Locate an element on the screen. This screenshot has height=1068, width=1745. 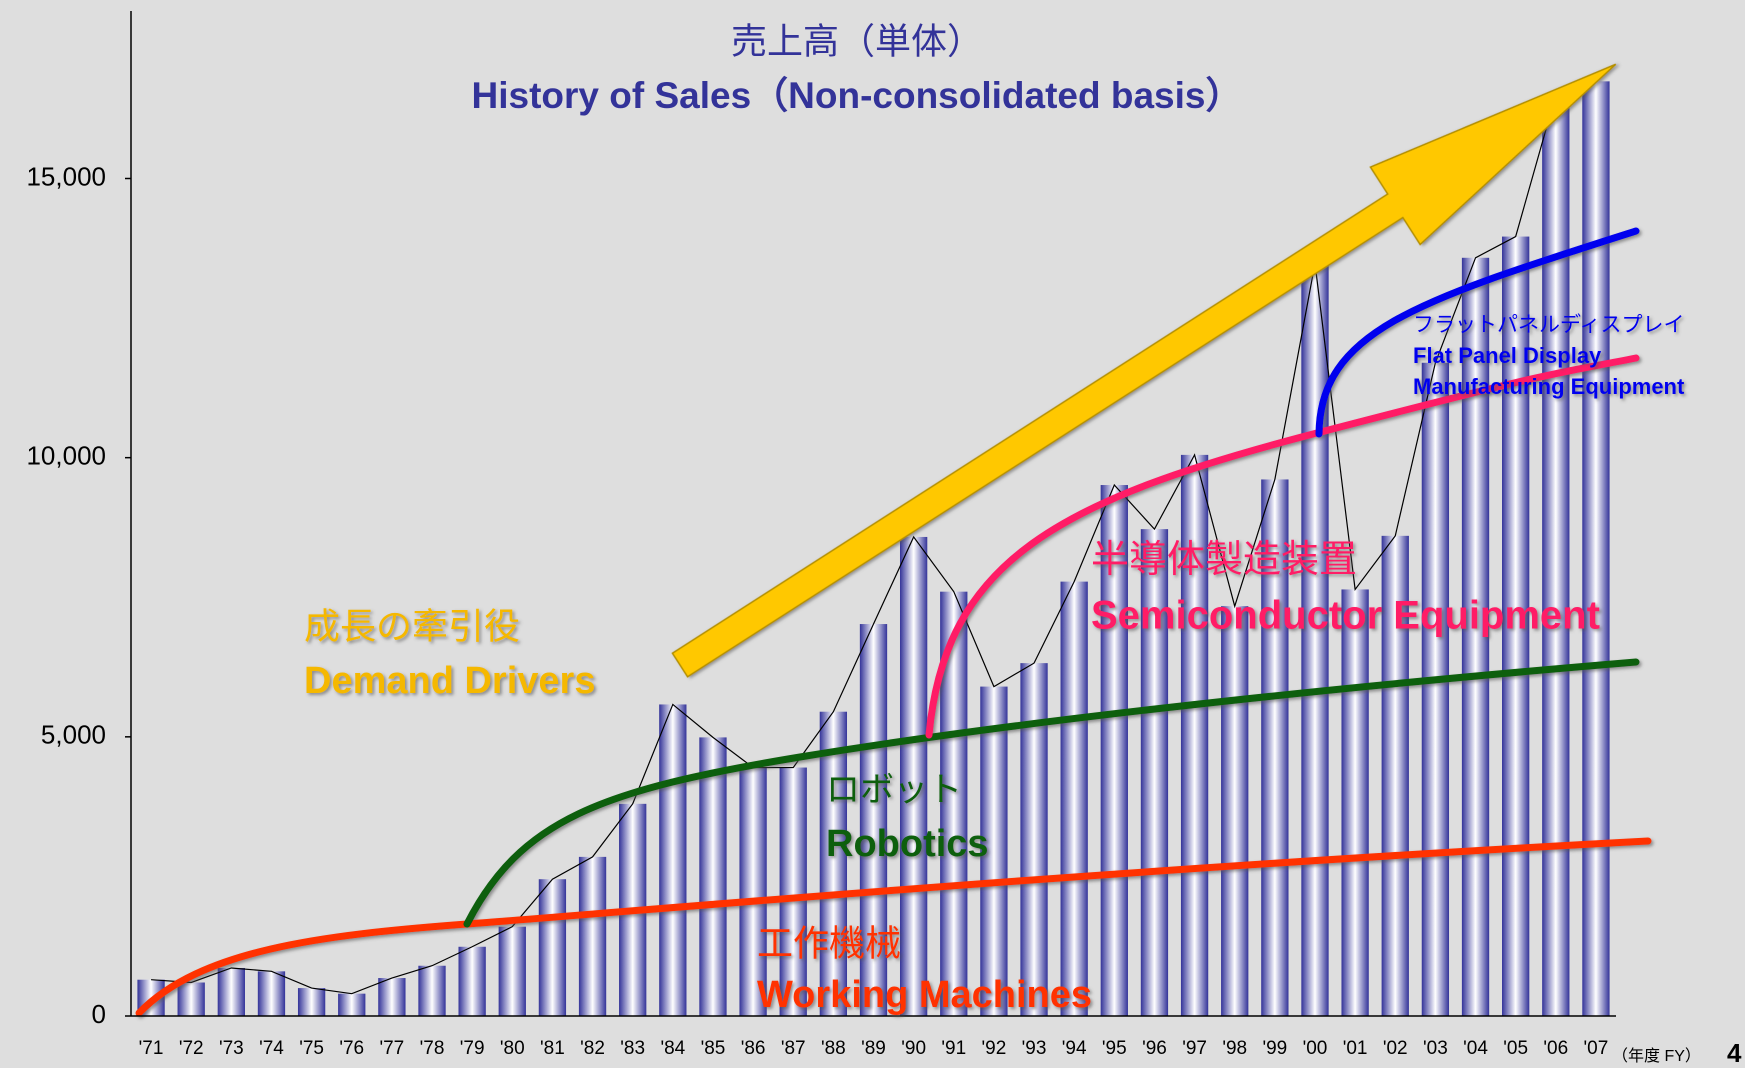
x-tick-label: '01 is located at coordinates (1355, 1048).